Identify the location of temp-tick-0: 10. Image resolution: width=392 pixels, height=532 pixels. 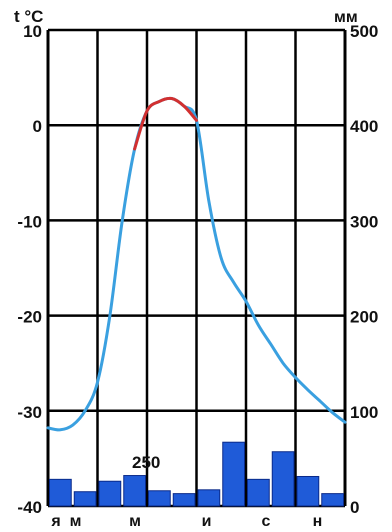
(32, 31).